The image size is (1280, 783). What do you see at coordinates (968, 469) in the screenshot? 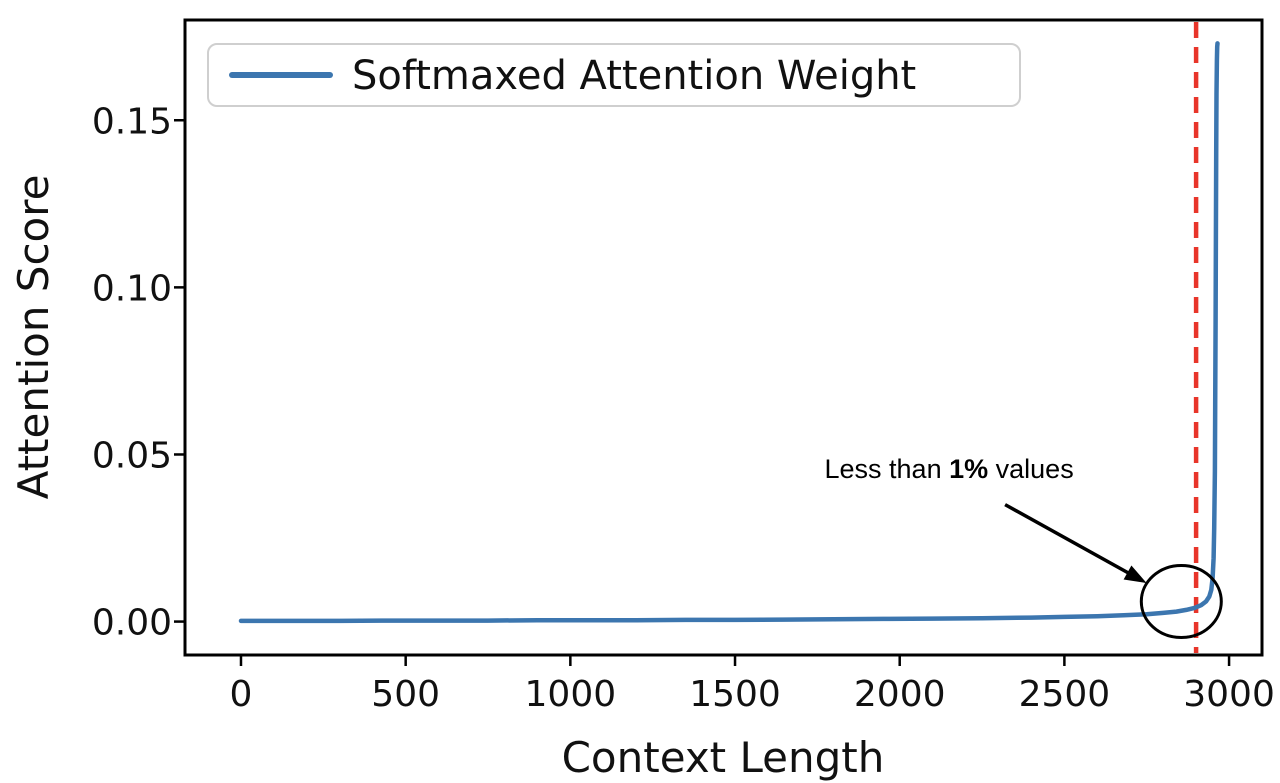
I see `annotation-text-bold: 1%` at bounding box center [968, 469].